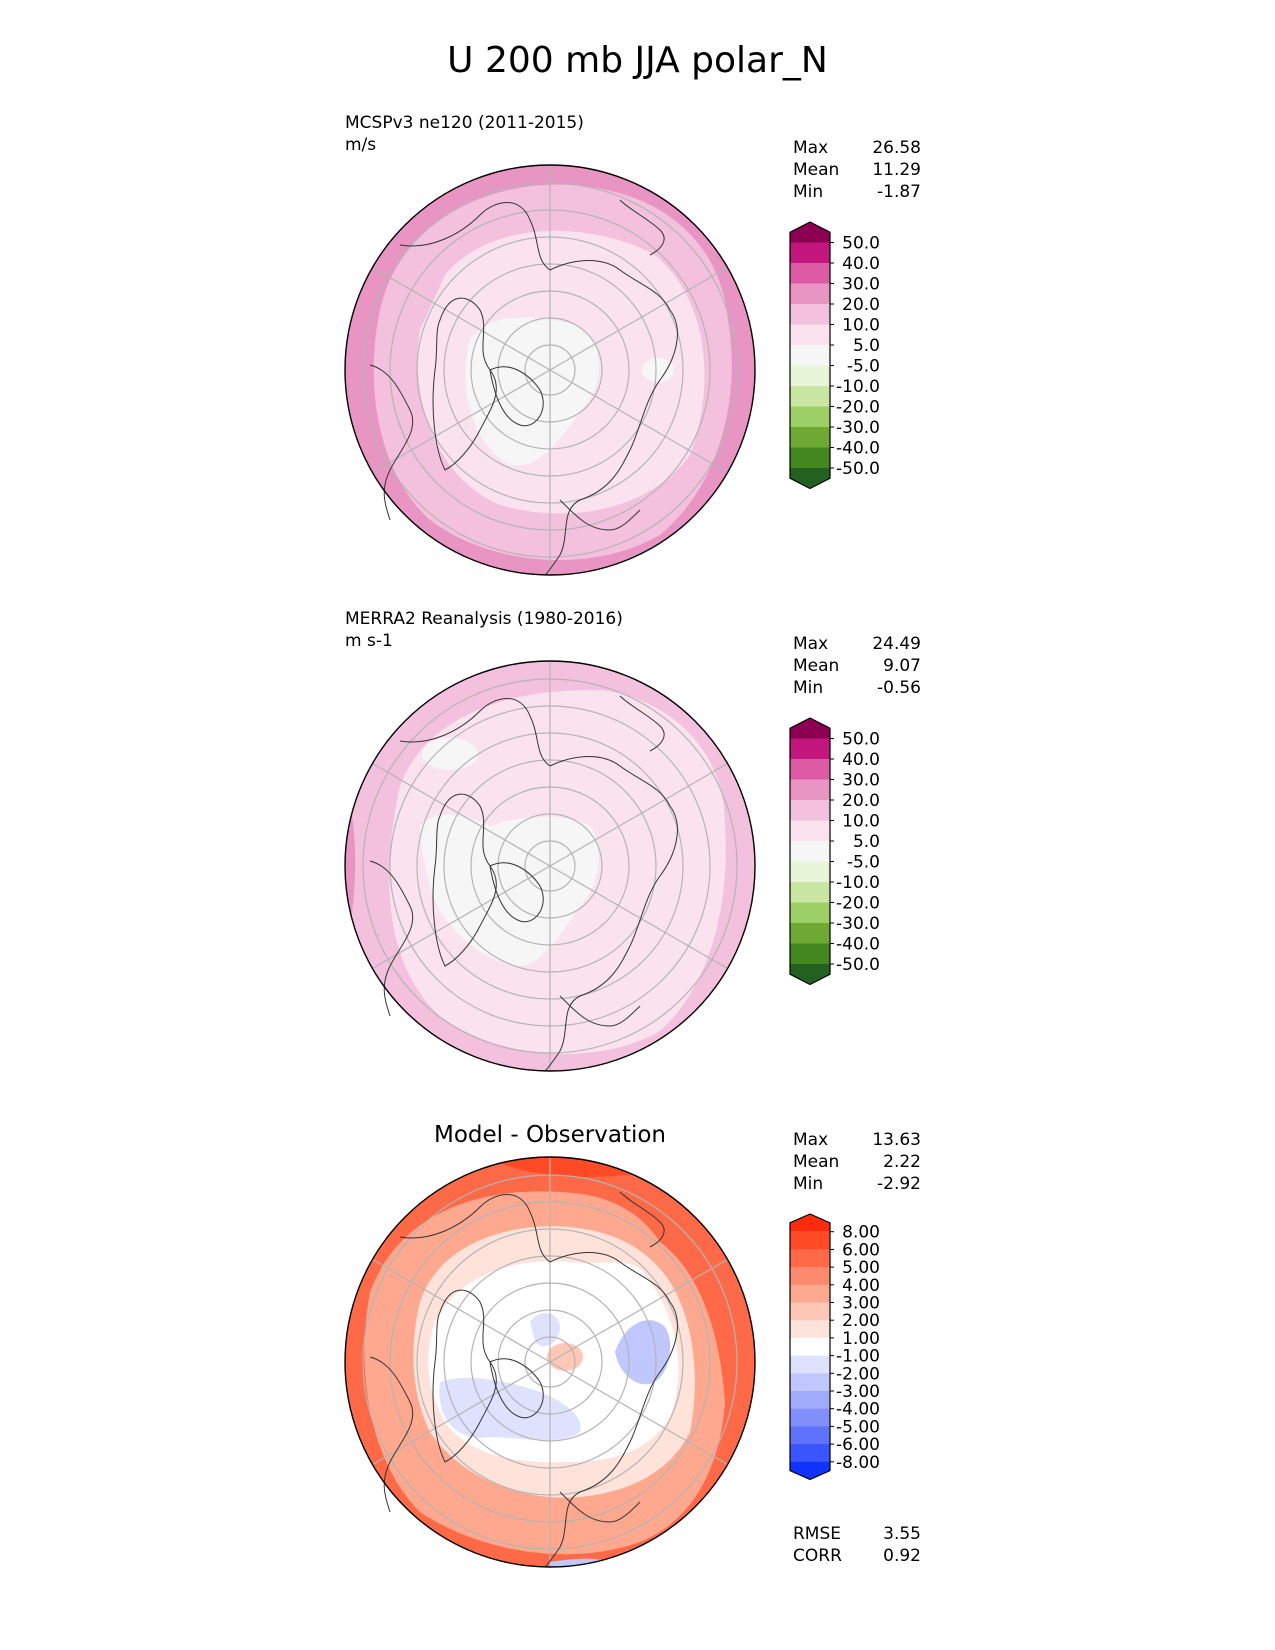 The image size is (1275, 1650). What do you see at coordinates (902, 1534) in the screenshot?
I see `rmse-value: 3.55` at bounding box center [902, 1534].